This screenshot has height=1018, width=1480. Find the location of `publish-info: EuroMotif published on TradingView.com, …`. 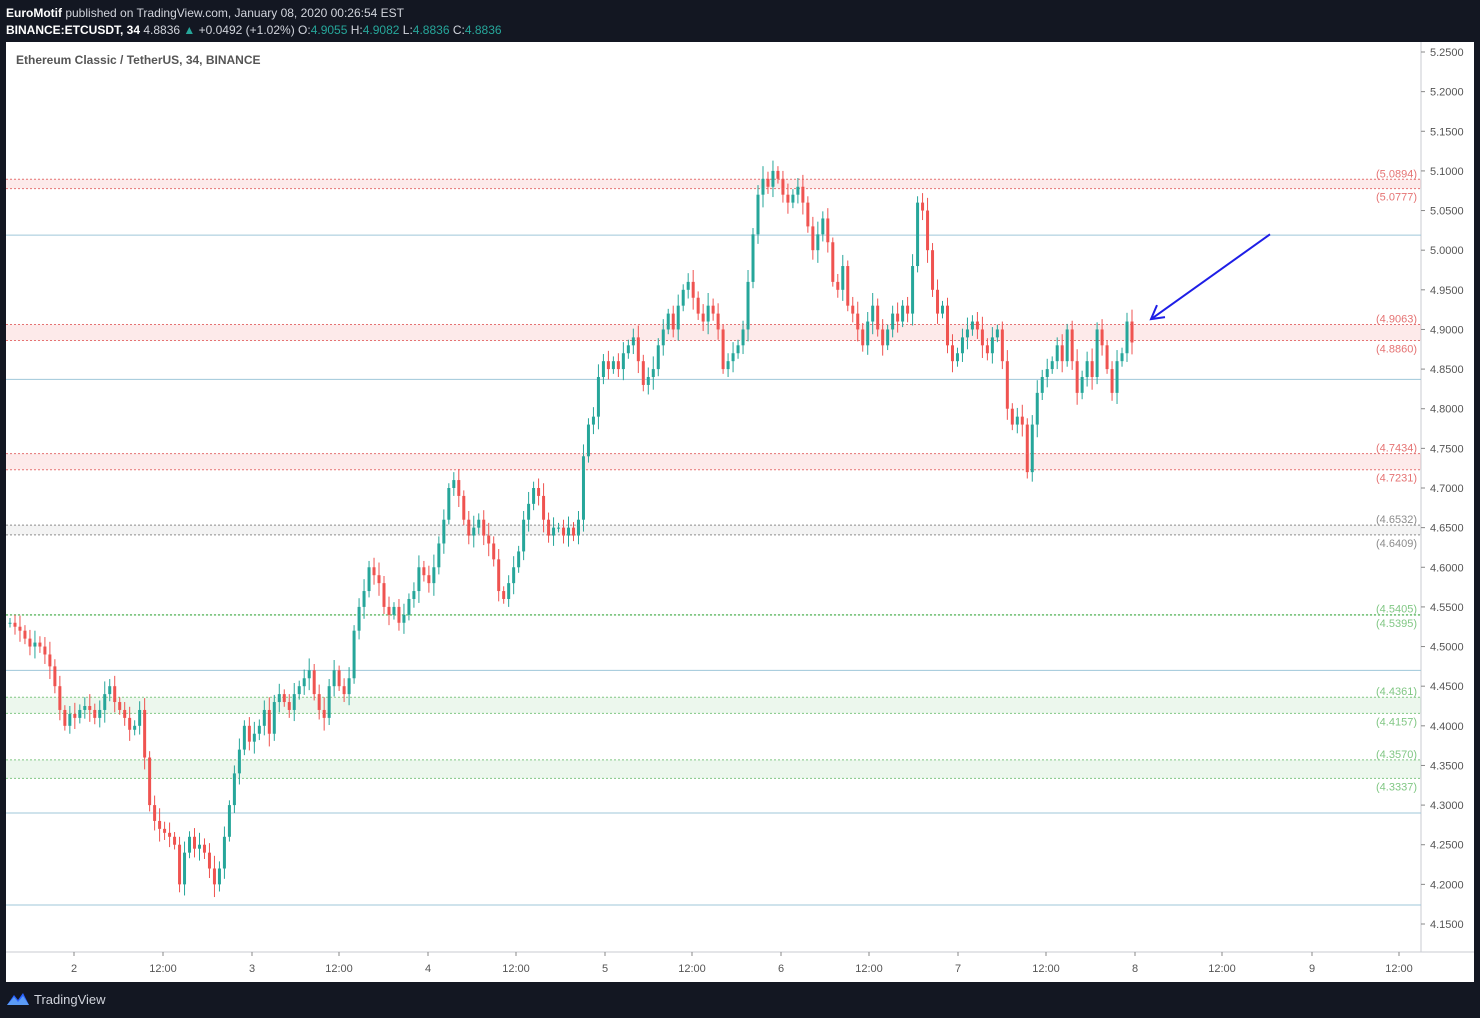

publish-info: EuroMotif published on TradingView.com, … is located at coordinates (205, 13).